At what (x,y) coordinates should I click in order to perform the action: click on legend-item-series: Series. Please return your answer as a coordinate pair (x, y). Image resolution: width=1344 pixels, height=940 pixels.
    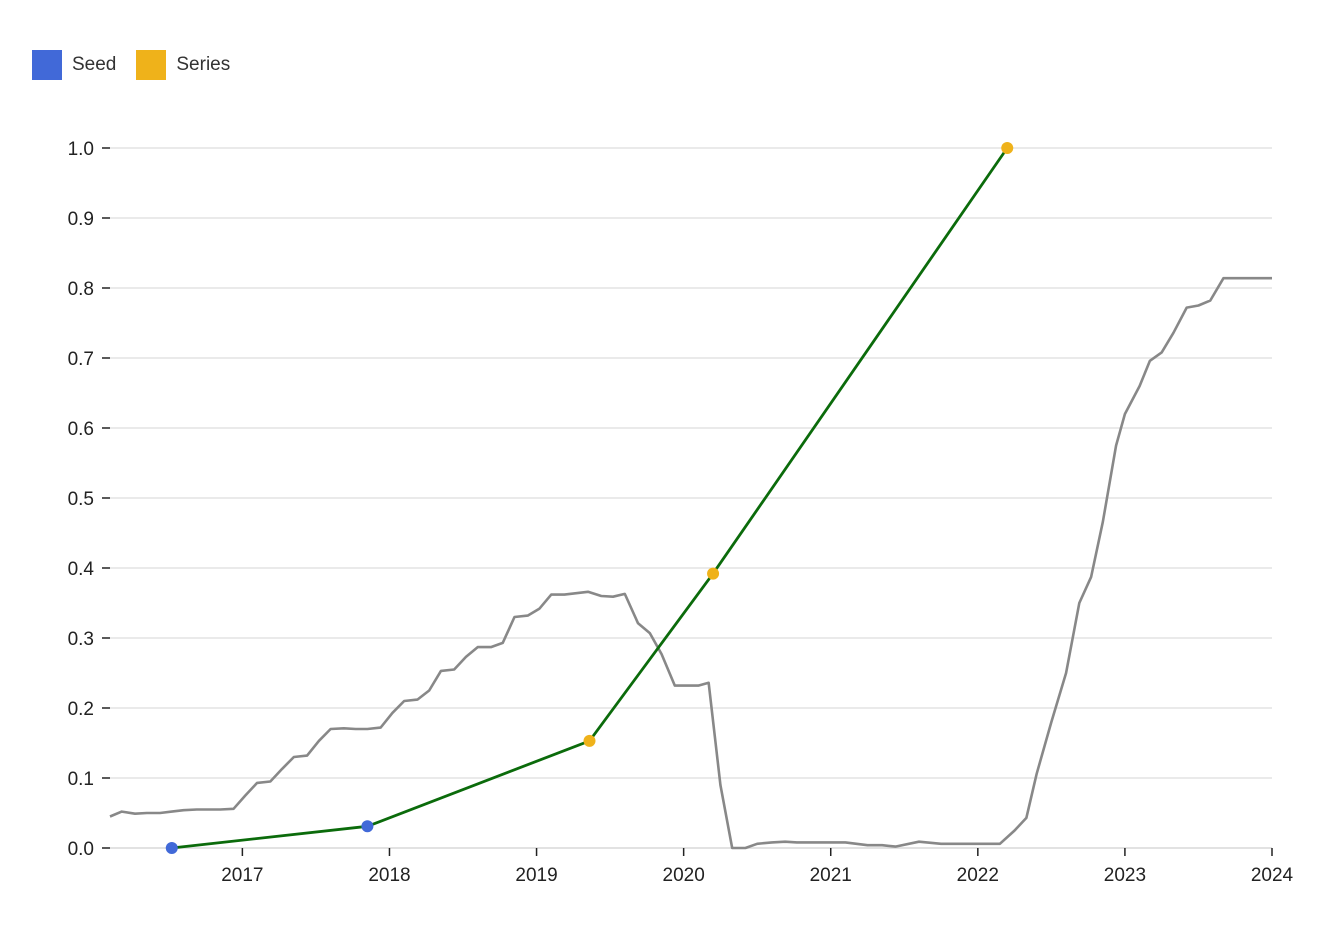
    Looking at the image, I should click on (183, 65).